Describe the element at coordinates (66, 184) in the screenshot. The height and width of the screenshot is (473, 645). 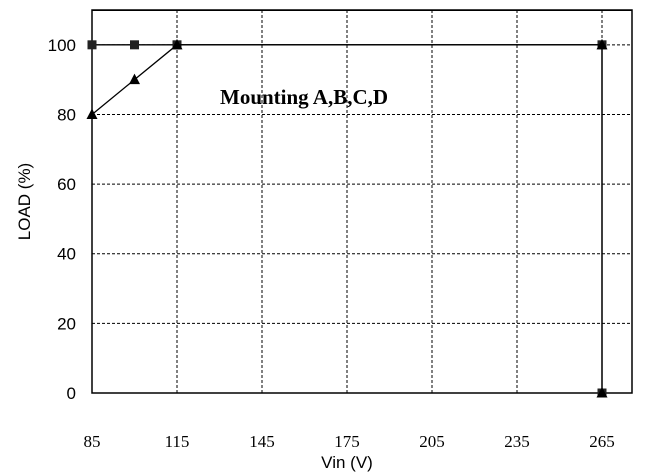
I see `y-tick-label-60: 60` at that location.